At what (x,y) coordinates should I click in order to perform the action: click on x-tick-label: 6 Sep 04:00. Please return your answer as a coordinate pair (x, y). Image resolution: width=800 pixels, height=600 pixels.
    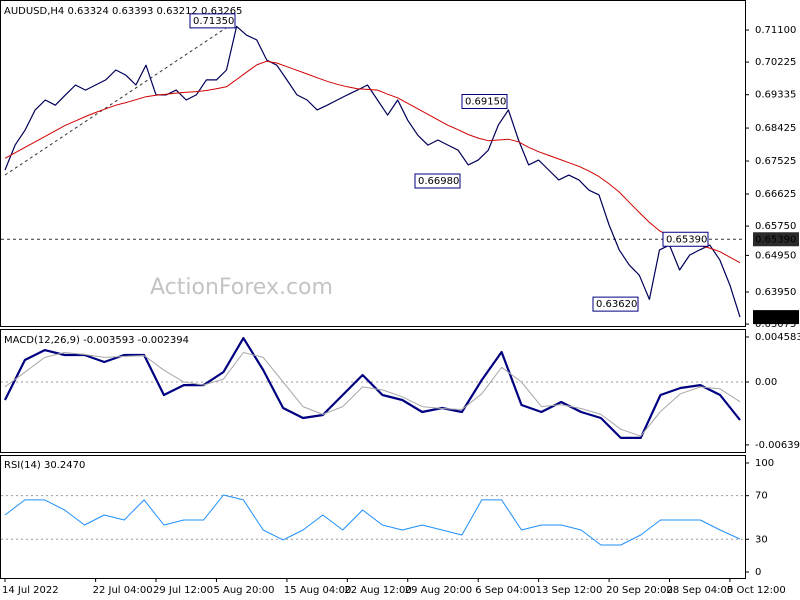
    Looking at the image, I should click on (505, 590).